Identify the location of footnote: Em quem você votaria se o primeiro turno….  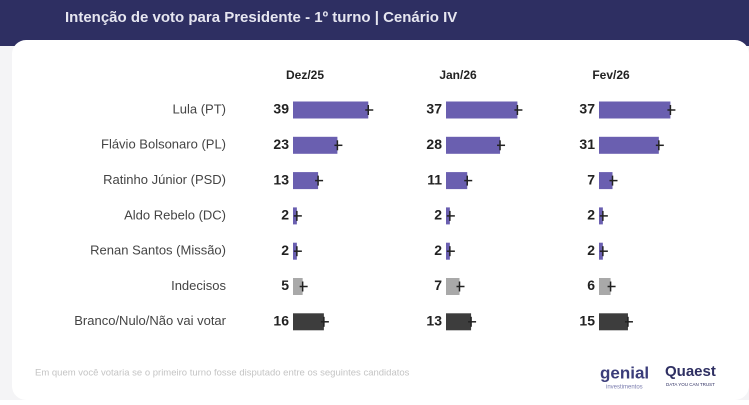
(222, 373).